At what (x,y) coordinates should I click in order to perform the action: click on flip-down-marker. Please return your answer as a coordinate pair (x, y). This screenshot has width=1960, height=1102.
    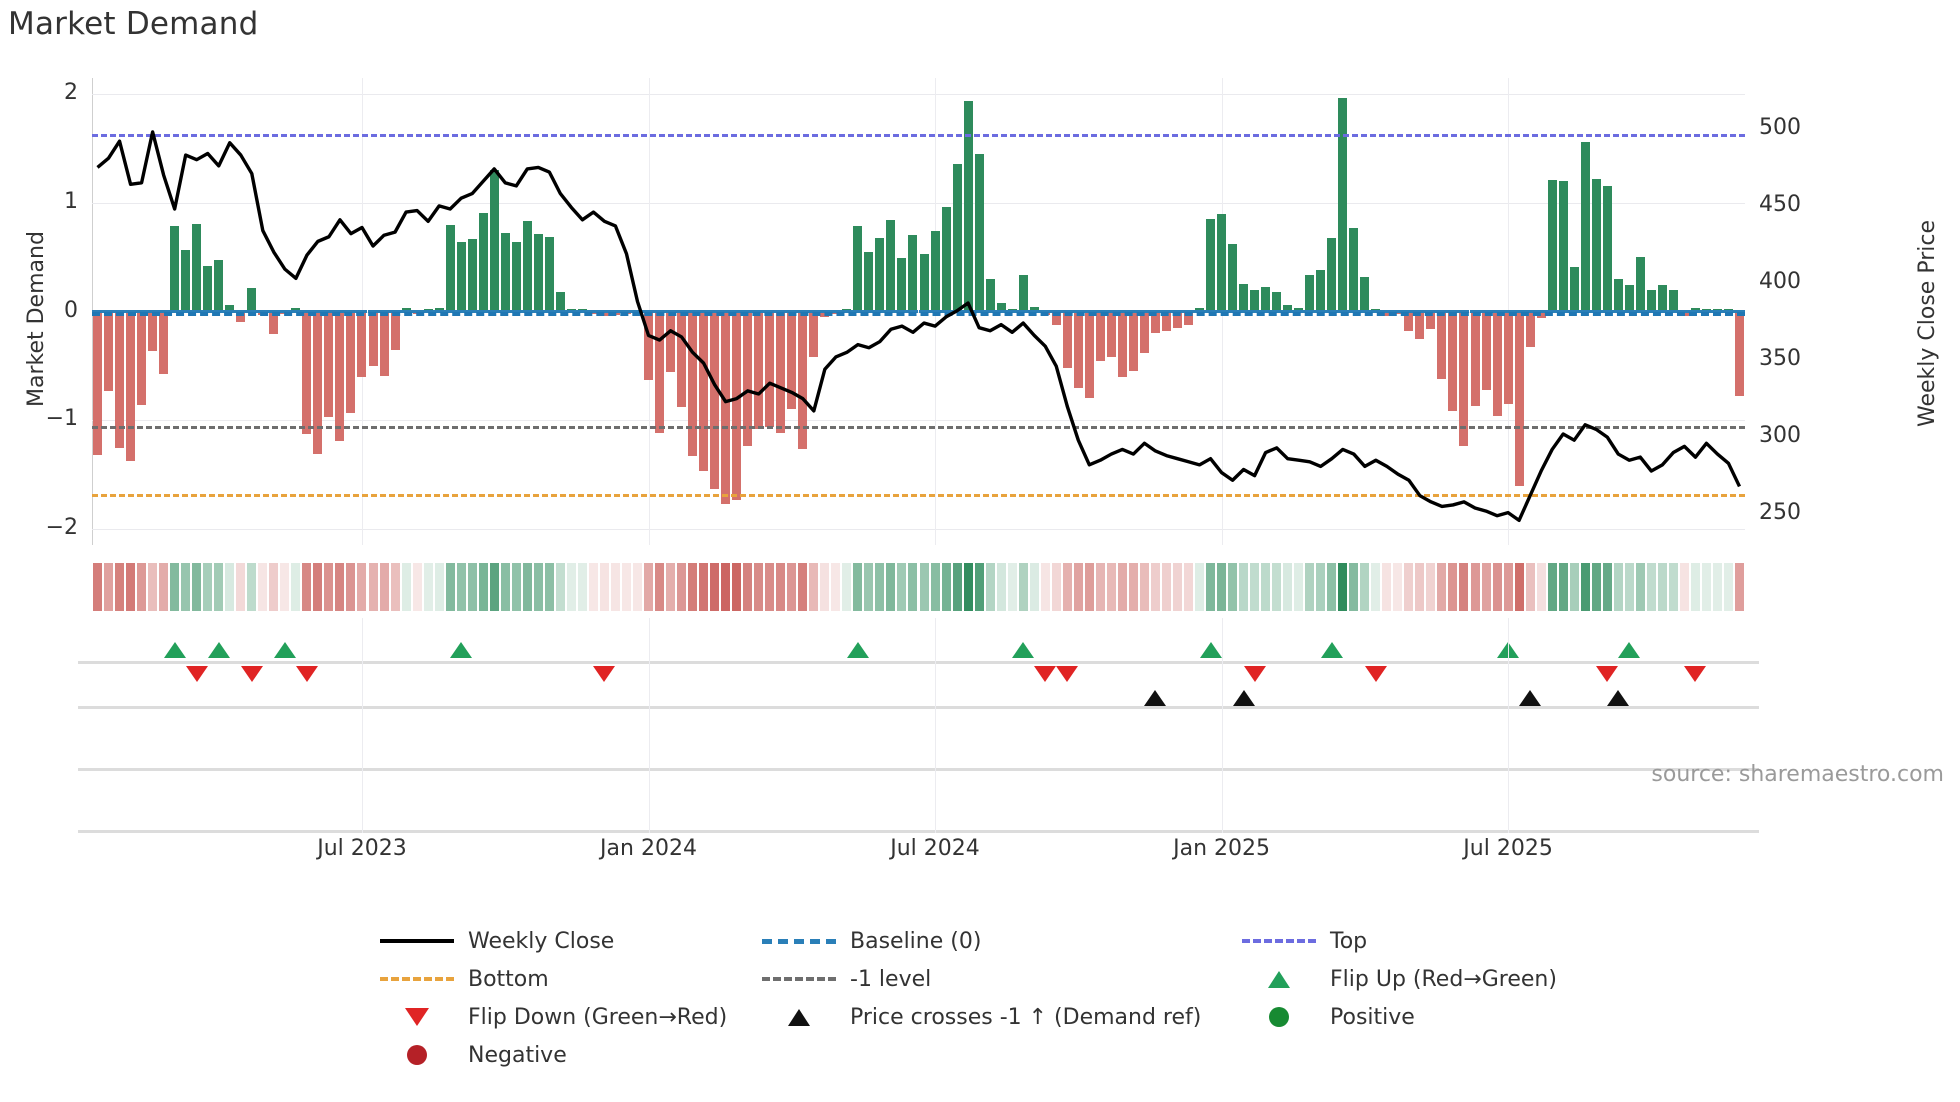
    Looking at the image, I should click on (1045, 674).